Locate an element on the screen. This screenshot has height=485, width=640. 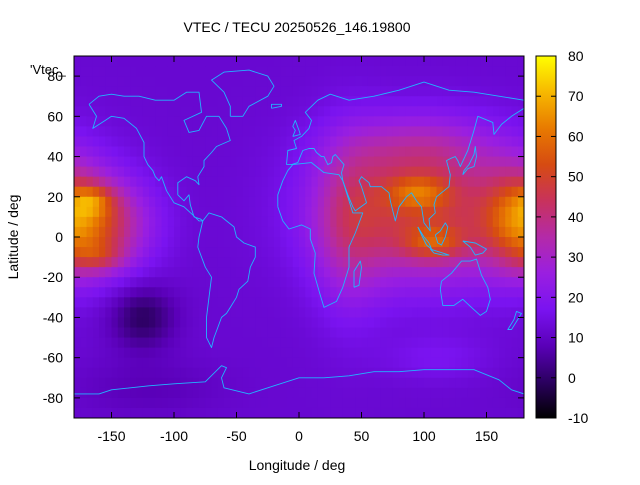
coastline is located at coordinates (276, 106).